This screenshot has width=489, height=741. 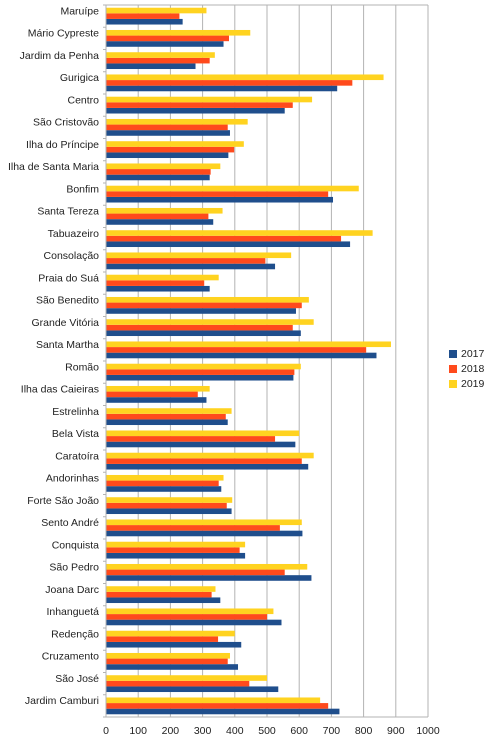 I want to click on category-label: Caratoíra, so click(x=77, y=456).